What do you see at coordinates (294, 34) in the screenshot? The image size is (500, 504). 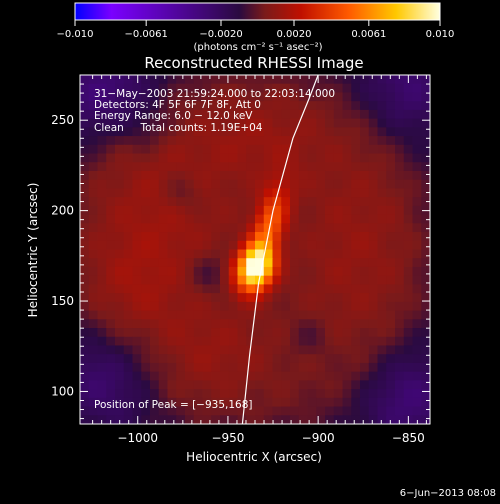 I see `colorbar-tick-label: 0.0020` at bounding box center [294, 34].